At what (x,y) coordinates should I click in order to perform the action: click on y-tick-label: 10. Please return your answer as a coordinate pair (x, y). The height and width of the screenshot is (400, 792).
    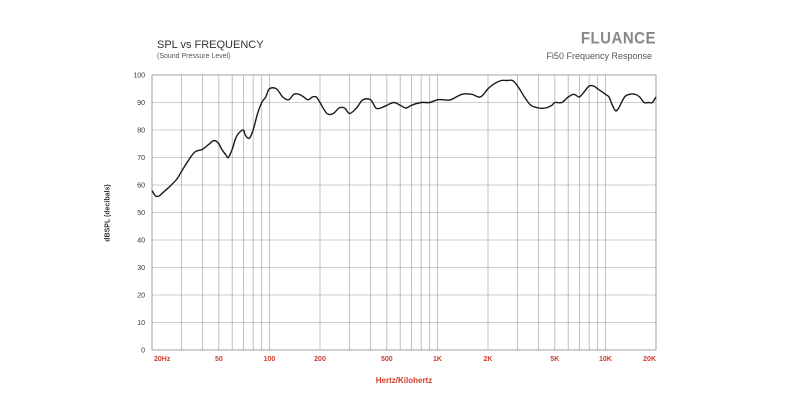
    Looking at the image, I should click on (141, 323).